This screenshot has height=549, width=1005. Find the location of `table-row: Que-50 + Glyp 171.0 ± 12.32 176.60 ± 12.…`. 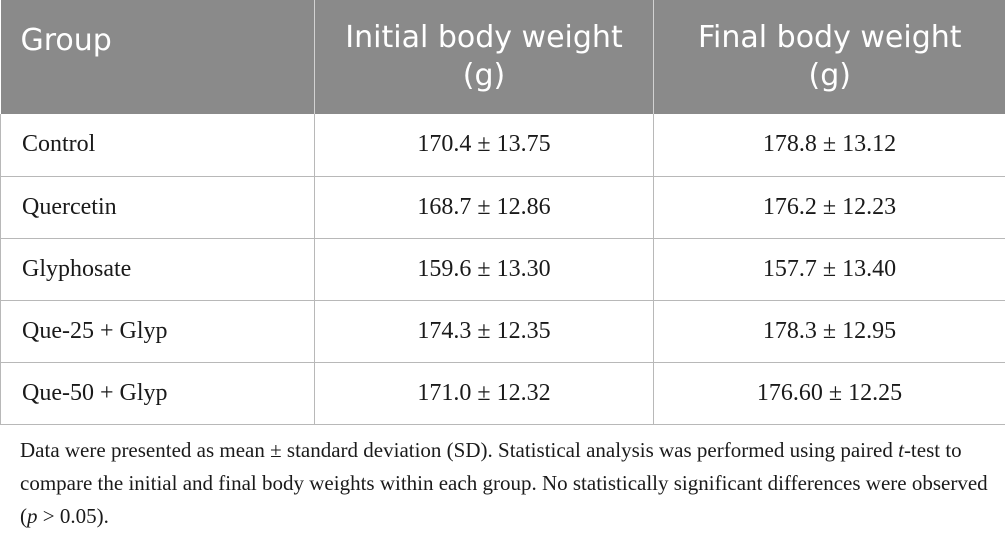

table-row: Que-50 + Glyp 171.0 ± 12.32 176.60 ± 12.… is located at coordinates (502, 393).